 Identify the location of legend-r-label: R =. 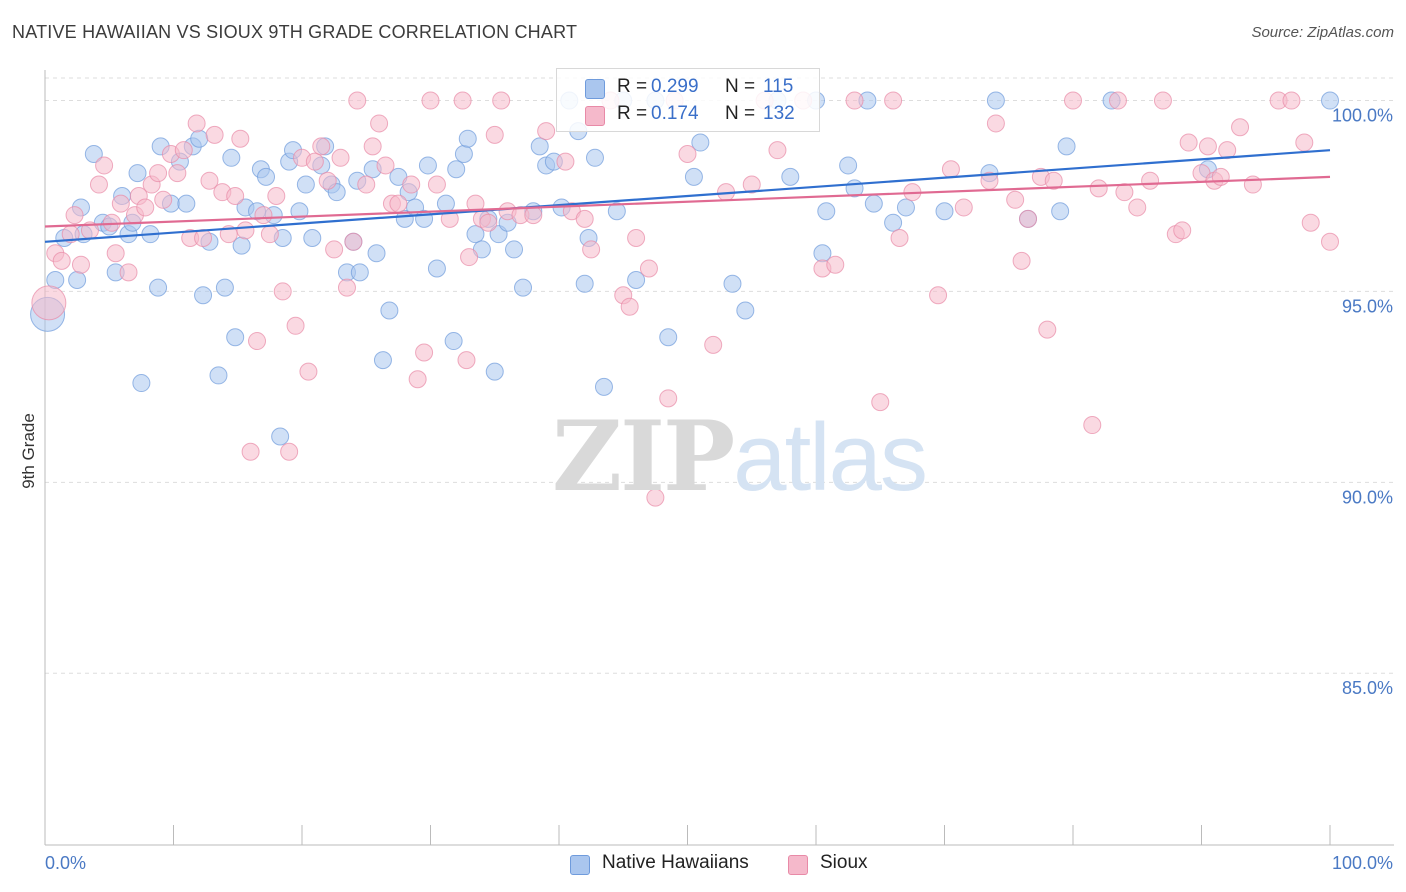
(632, 86).